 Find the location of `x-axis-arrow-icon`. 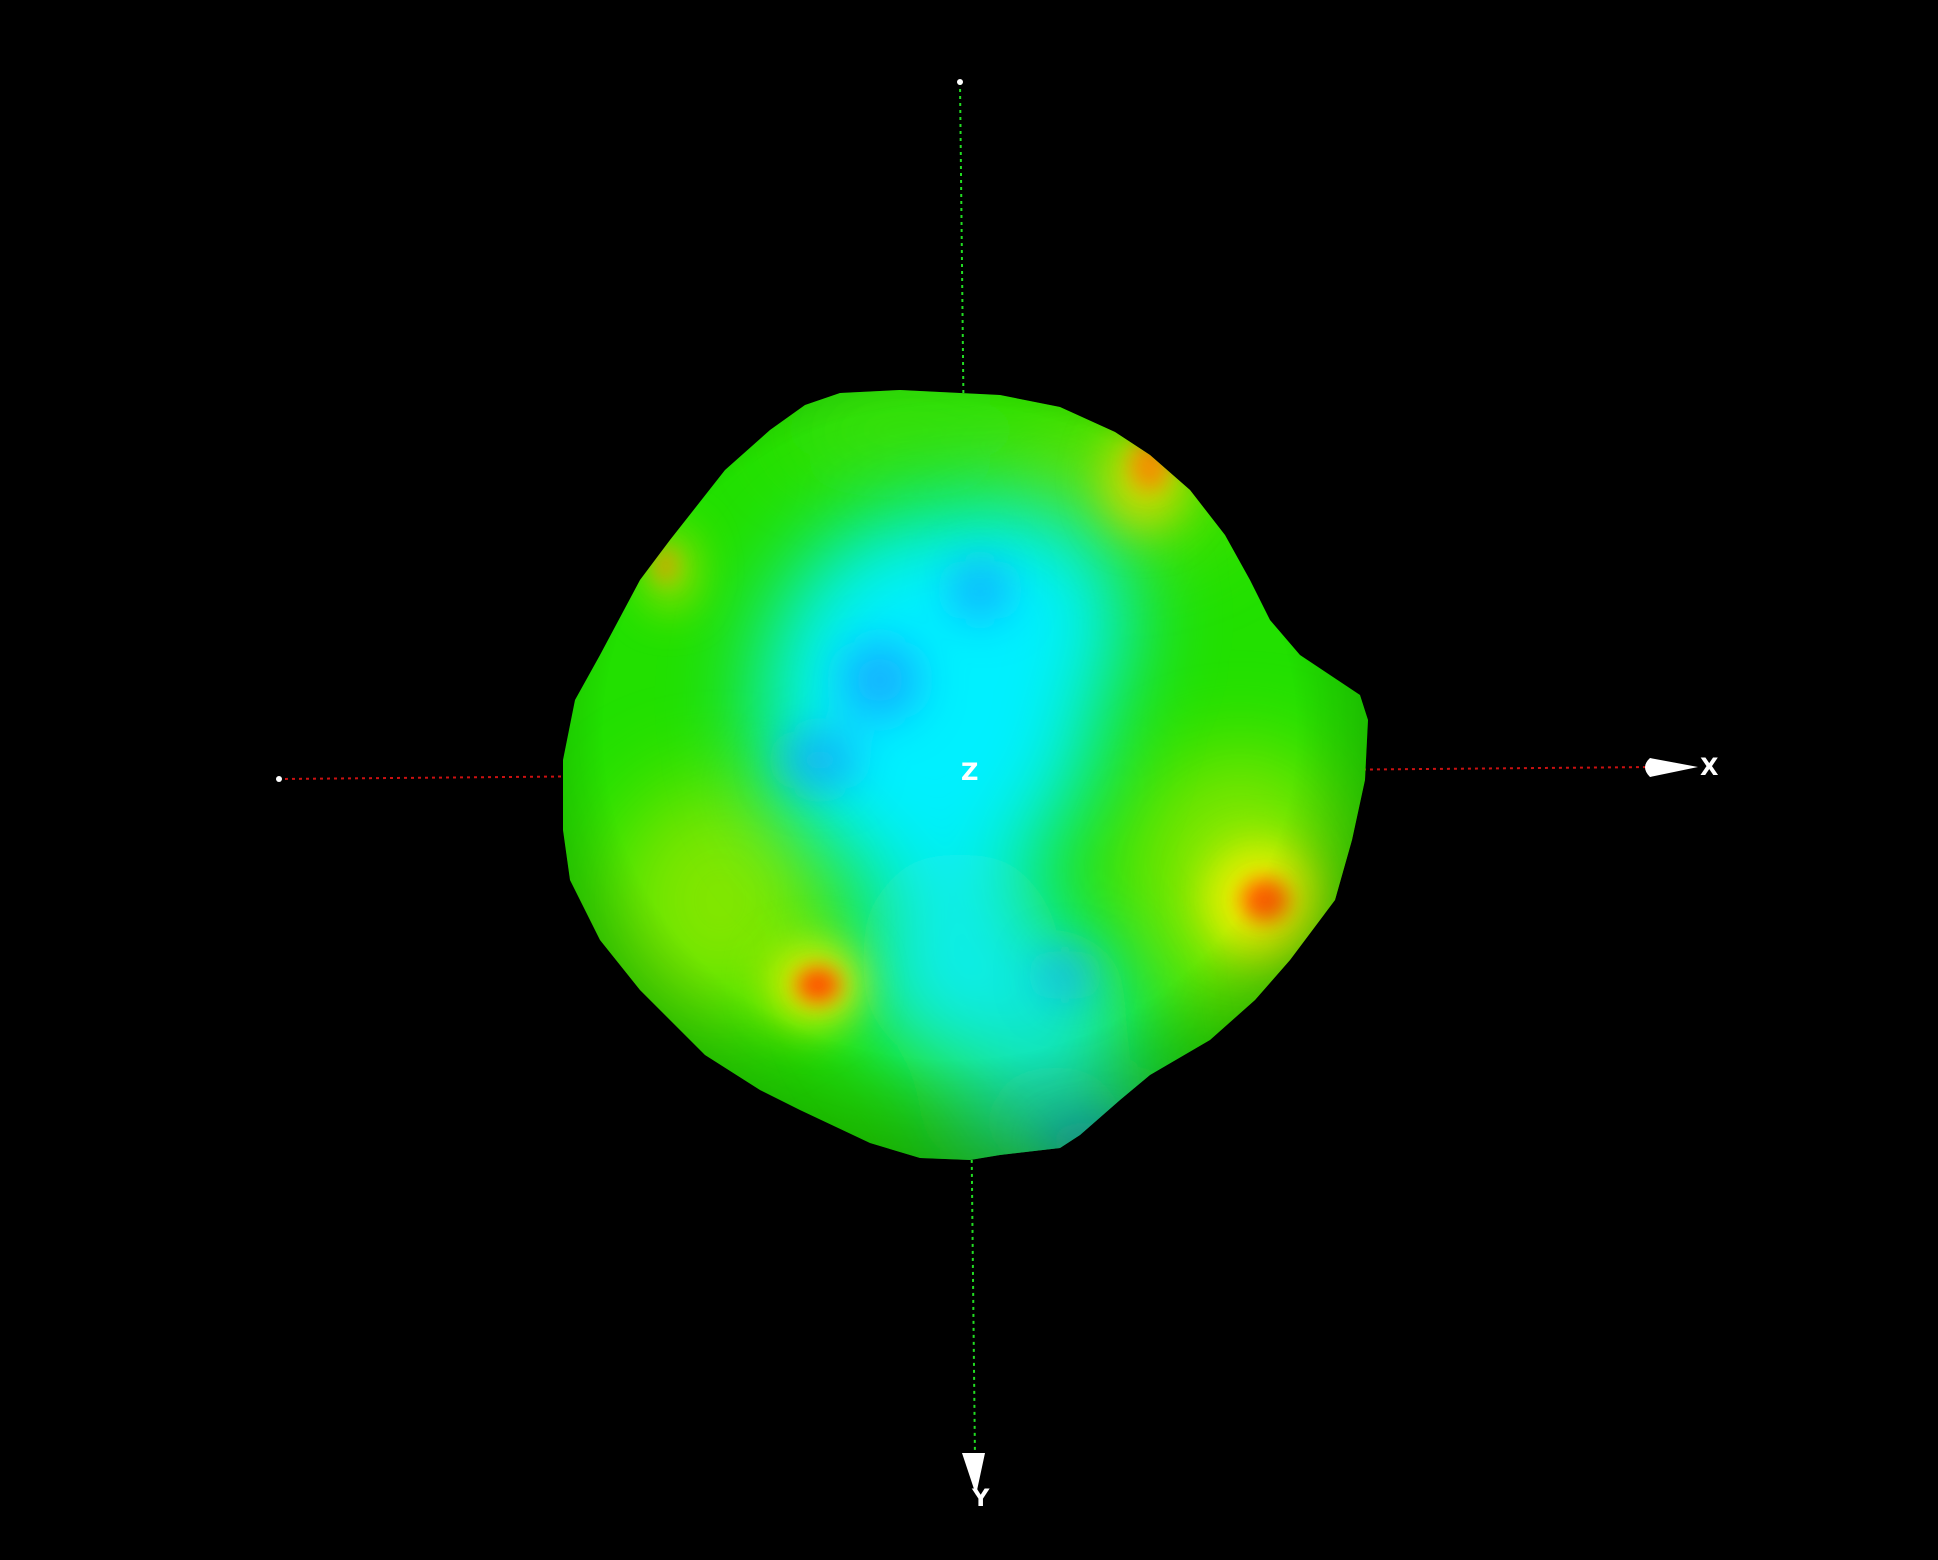

x-axis-arrow-icon is located at coordinates (1671, 767).